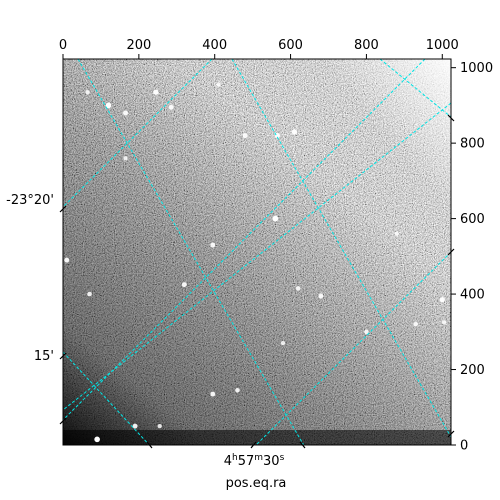  What do you see at coordinates (472, 295) in the screenshot?
I see `y-tick-label: 400` at bounding box center [472, 295].